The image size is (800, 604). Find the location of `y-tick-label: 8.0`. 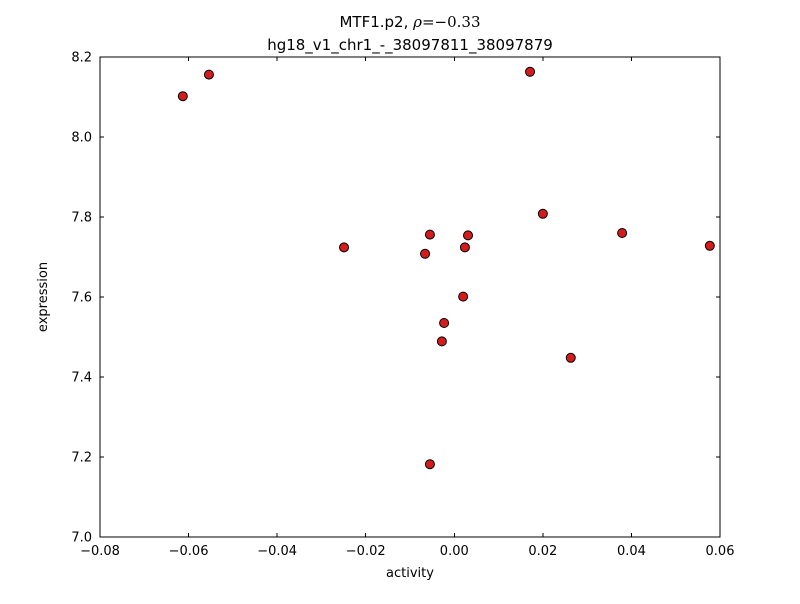

y-tick-label: 8.0 is located at coordinates (81, 138).